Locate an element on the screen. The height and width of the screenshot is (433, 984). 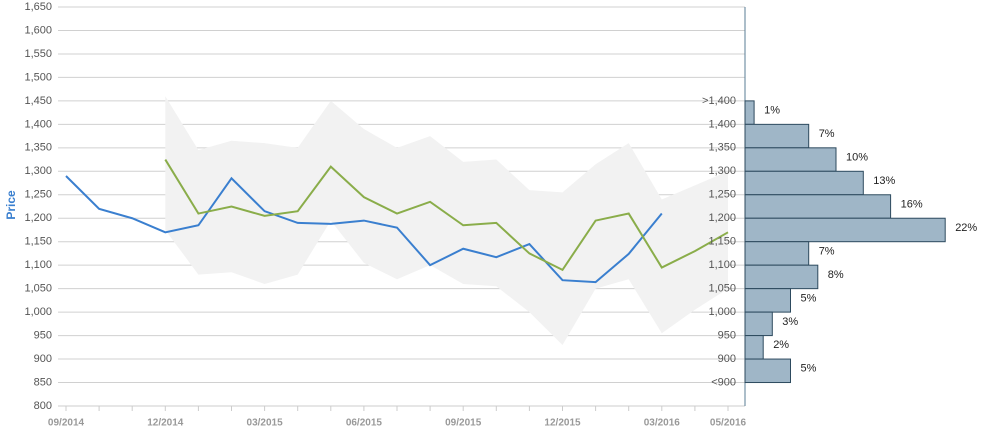
bin-label: 1,350 is located at coordinates (722, 148).